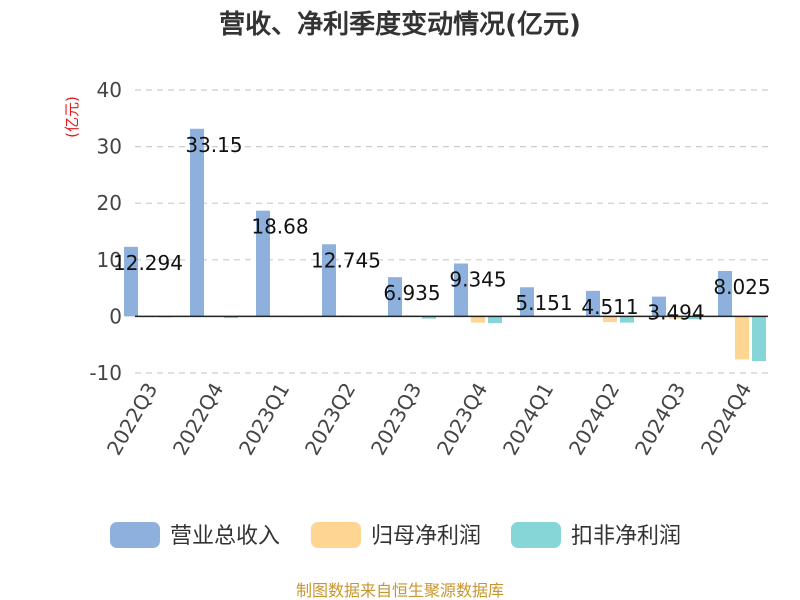  I want to click on data-label: 4.511, so click(609, 307).